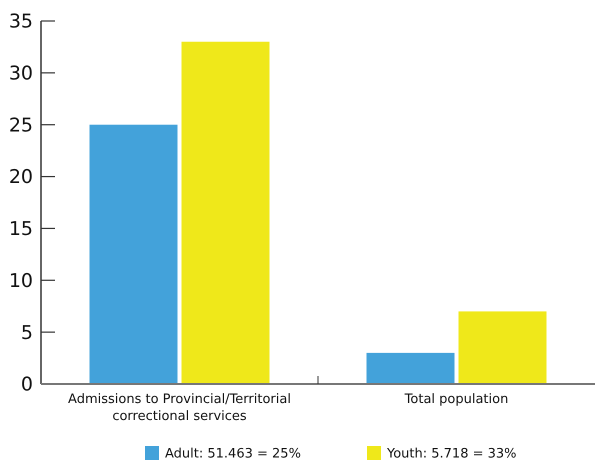  Describe the element at coordinates (20, 177) in the screenshot. I see `y-tick-label: 20` at that location.